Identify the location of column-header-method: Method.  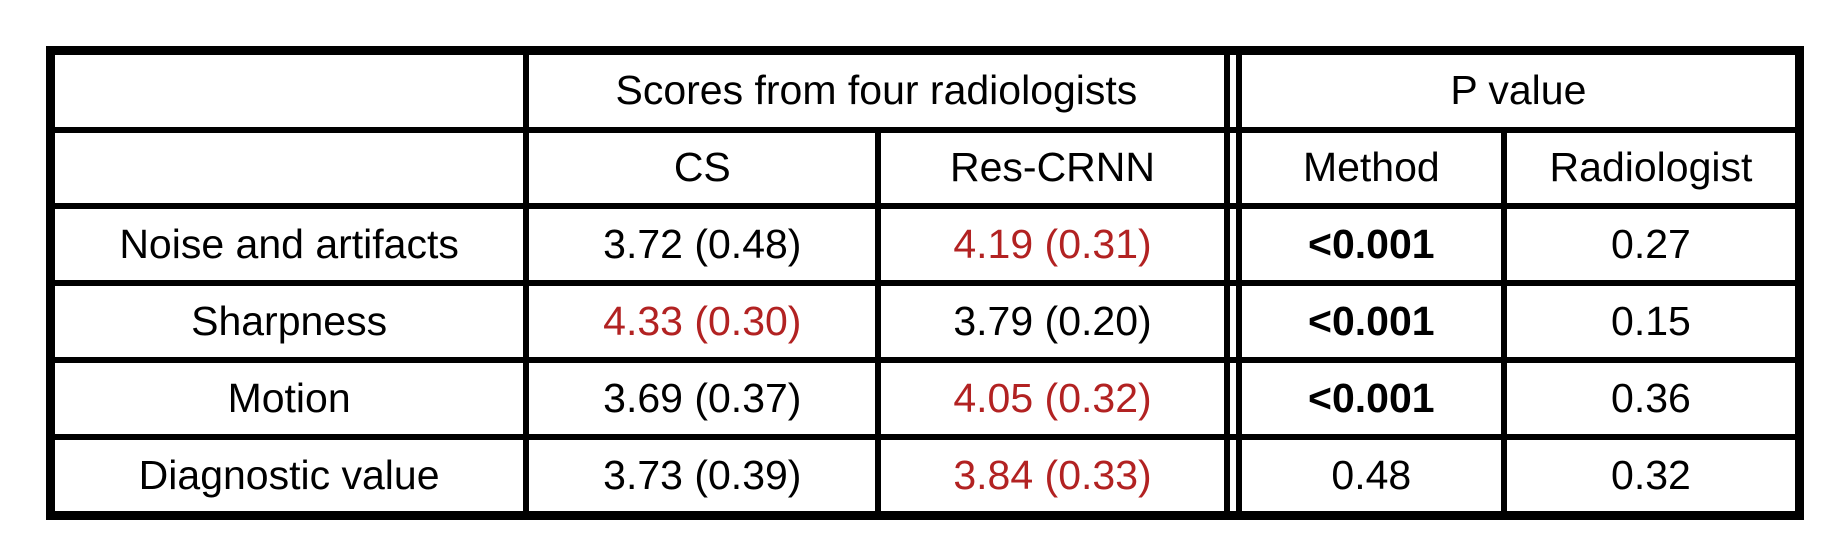
(1371, 168).